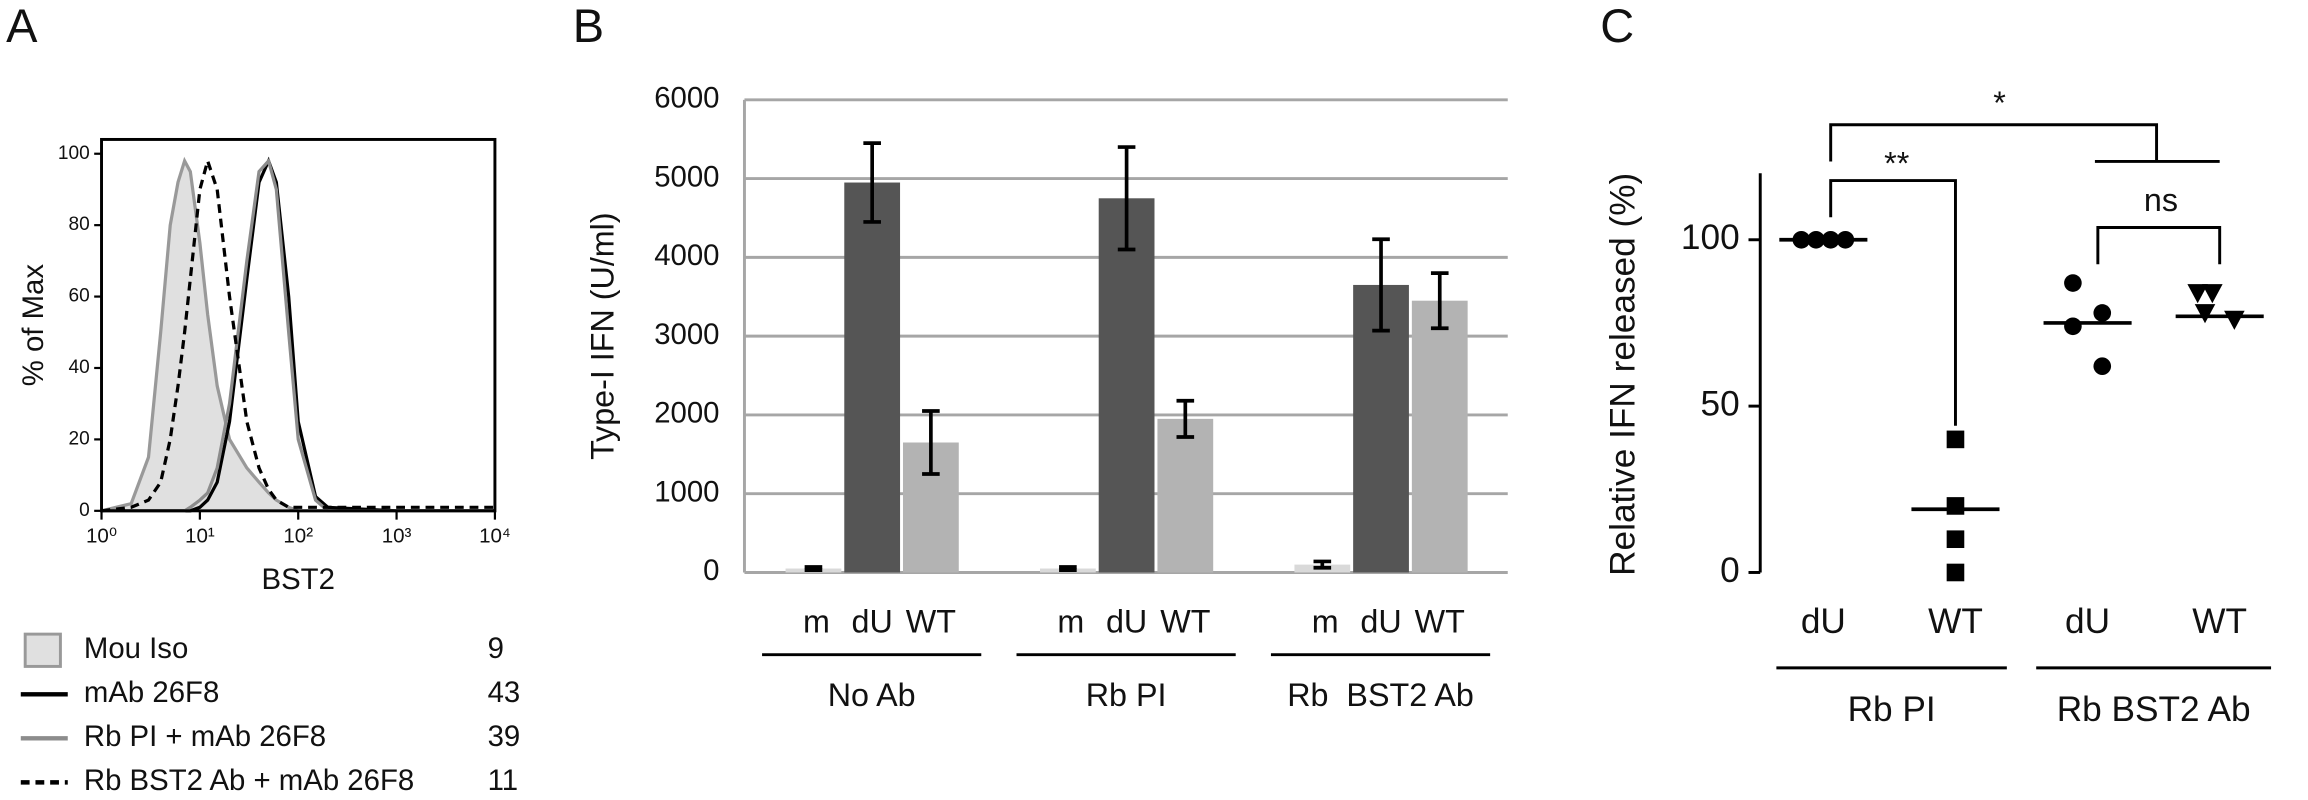 Image resolution: width=2308 pixels, height=800 pixels. What do you see at coordinates (1999, 103) in the screenshot?
I see `significance-label: *` at bounding box center [1999, 103].